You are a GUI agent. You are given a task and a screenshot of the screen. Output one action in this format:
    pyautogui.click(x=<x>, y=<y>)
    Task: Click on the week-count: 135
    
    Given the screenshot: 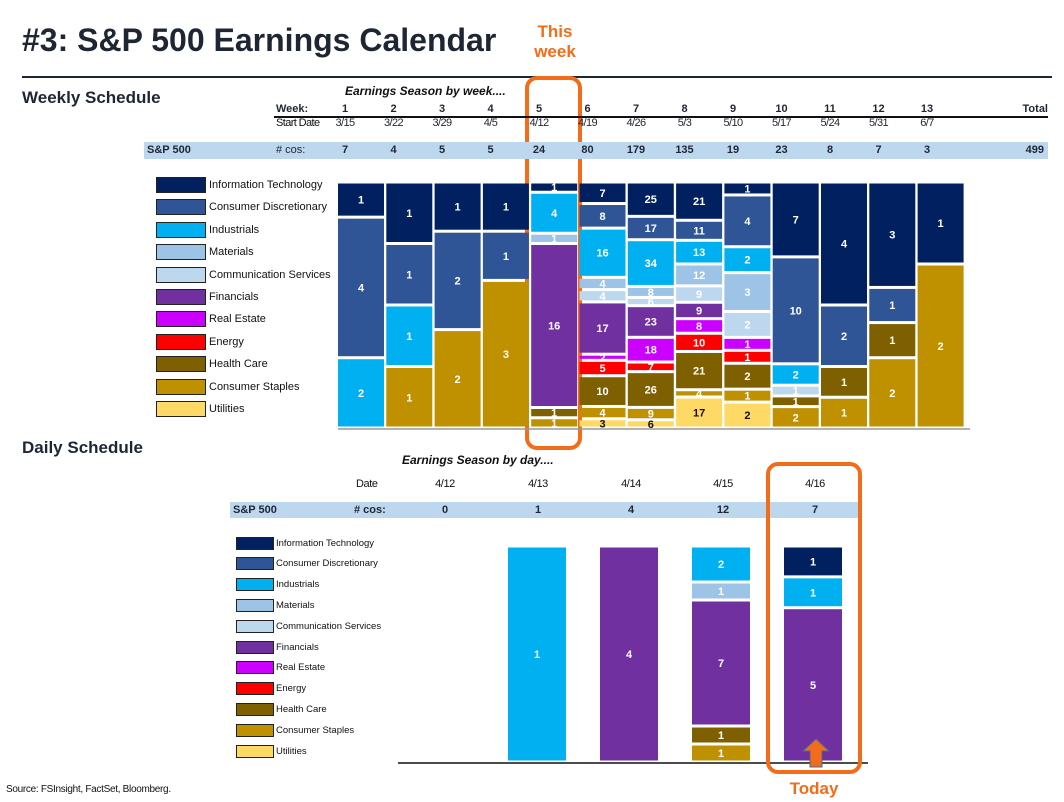 What is the action you would take?
    pyautogui.click(x=684, y=150)
    